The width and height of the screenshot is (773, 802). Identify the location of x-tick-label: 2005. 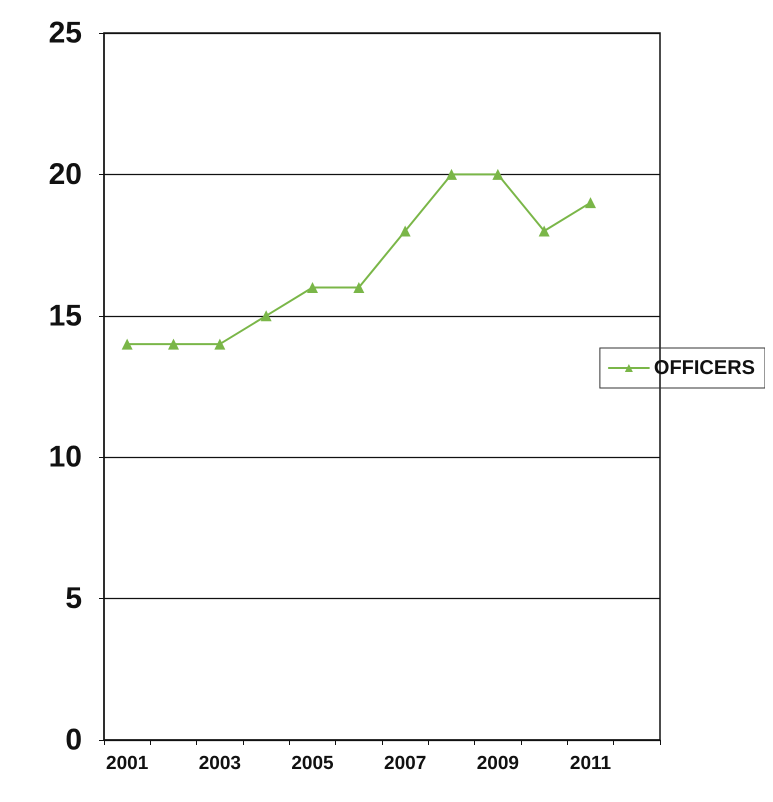
(312, 763).